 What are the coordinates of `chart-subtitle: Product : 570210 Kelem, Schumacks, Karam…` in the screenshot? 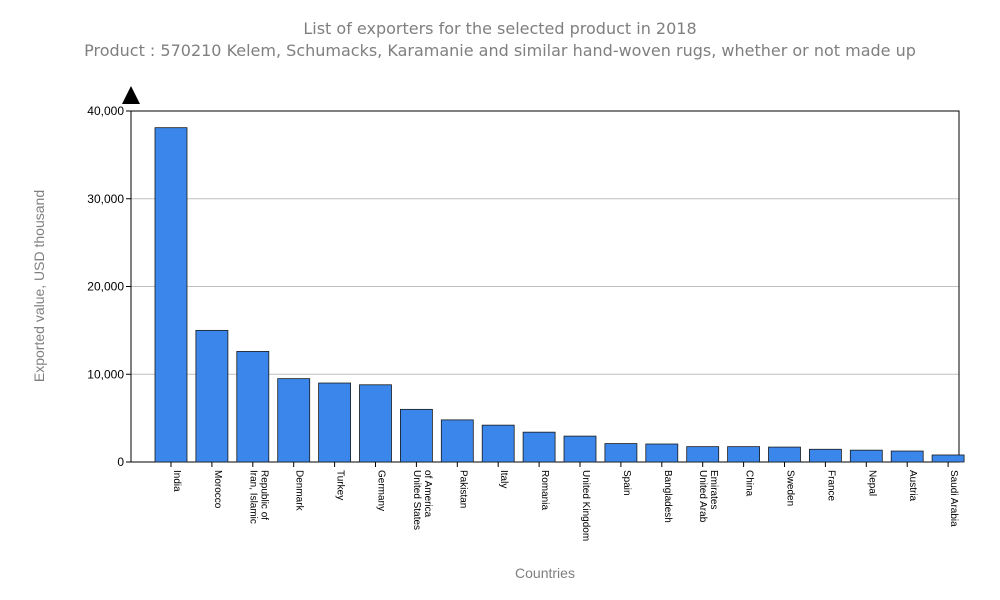 It's located at (500, 50).